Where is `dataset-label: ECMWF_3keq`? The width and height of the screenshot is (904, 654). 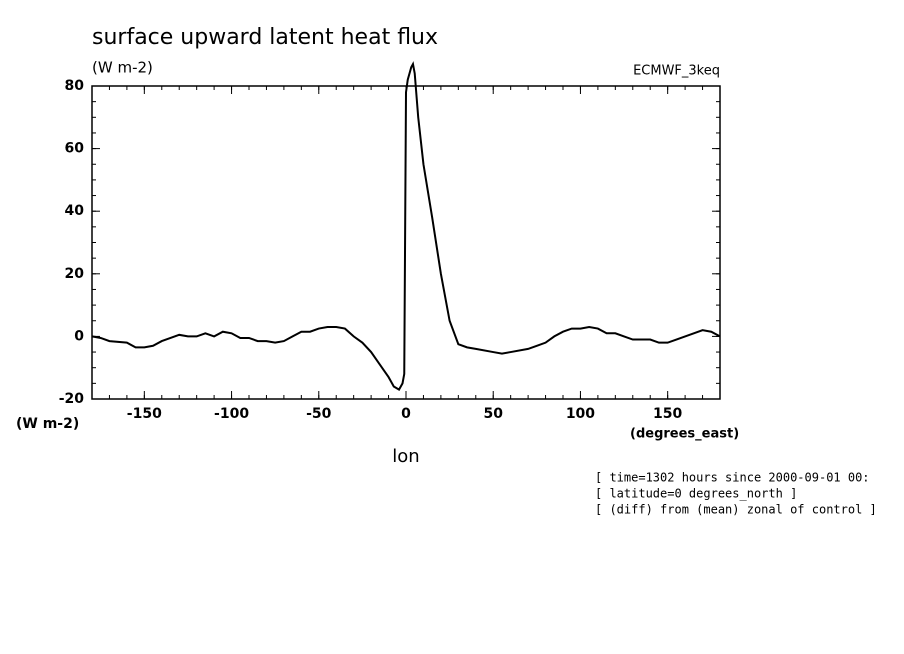
dataset-label: ECMWF_3keq is located at coordinates (676, 71).